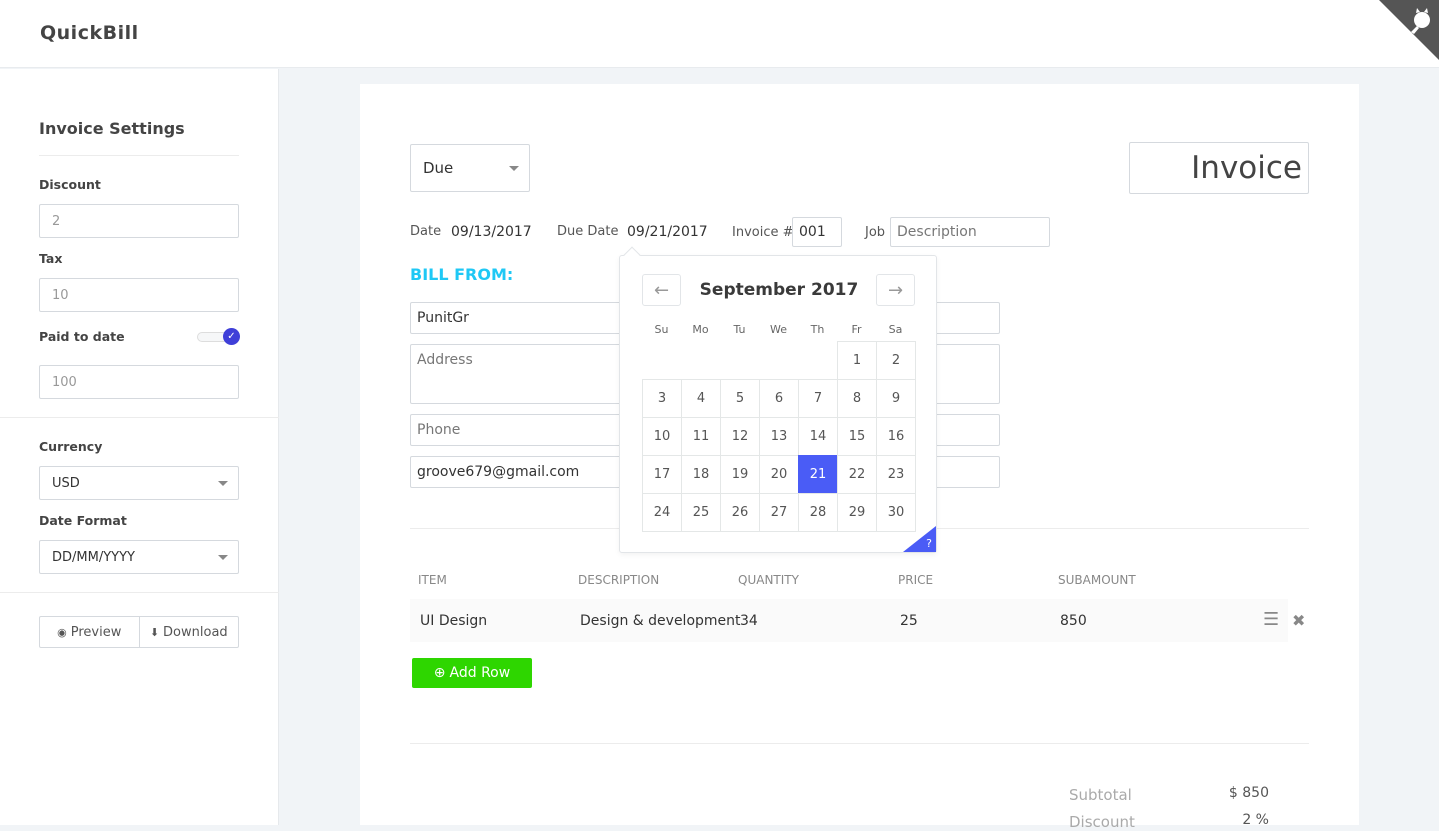 Image resolution: width=1439 pixels, height=831 pixels. Describe the element at coordinates (817, 329) in the screenshot. I see `weekday-label: Th` at that location.